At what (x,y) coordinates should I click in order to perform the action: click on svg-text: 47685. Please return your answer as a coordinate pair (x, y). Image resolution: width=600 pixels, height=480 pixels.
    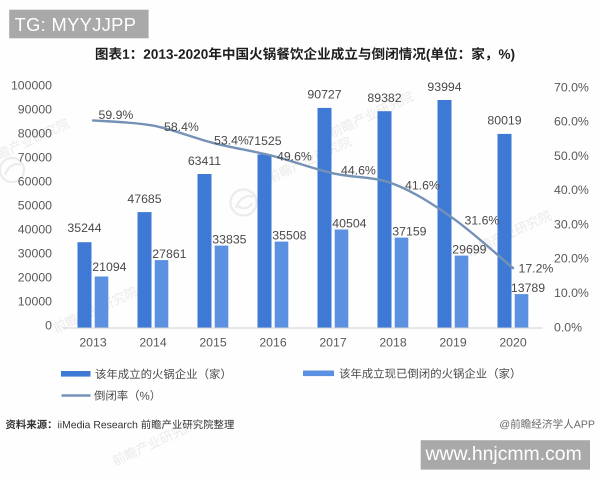
    Looking at the image, I should click on (144, 199).